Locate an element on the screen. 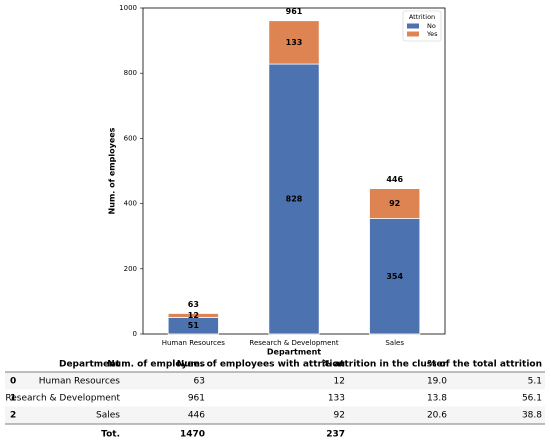  table-cell: Research & Development is located at coordinates (62, 399).